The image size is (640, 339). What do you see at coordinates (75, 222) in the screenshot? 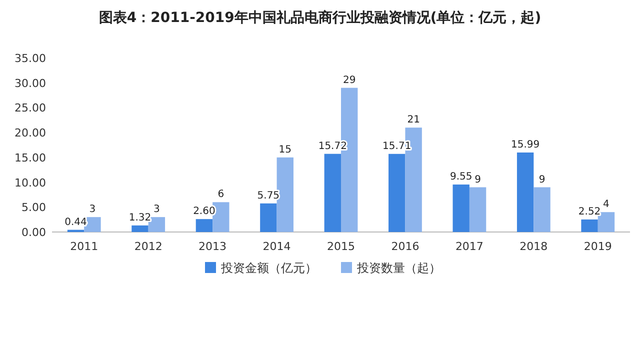
I see `data-label: 0.44` at bounding box center [75, 222].